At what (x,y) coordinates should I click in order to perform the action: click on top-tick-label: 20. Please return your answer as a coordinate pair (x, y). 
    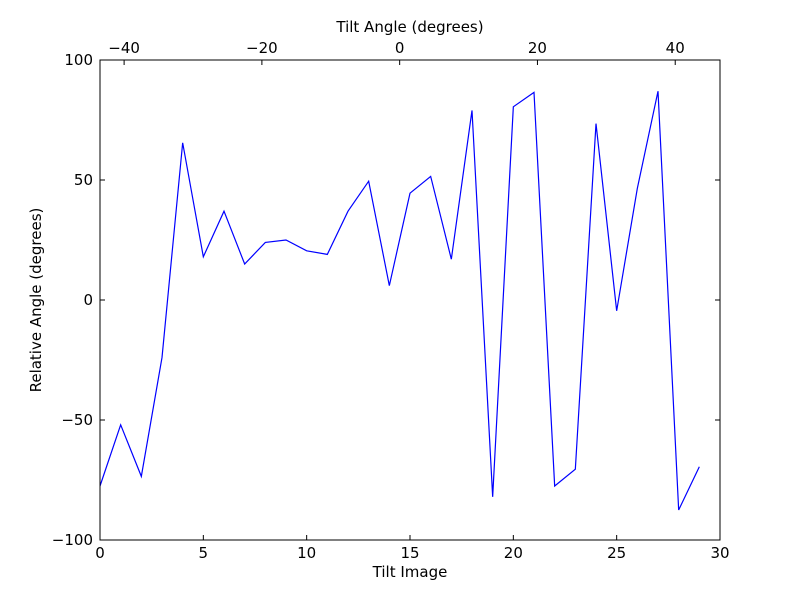
    Looking at the image, I should click on (537, 48).